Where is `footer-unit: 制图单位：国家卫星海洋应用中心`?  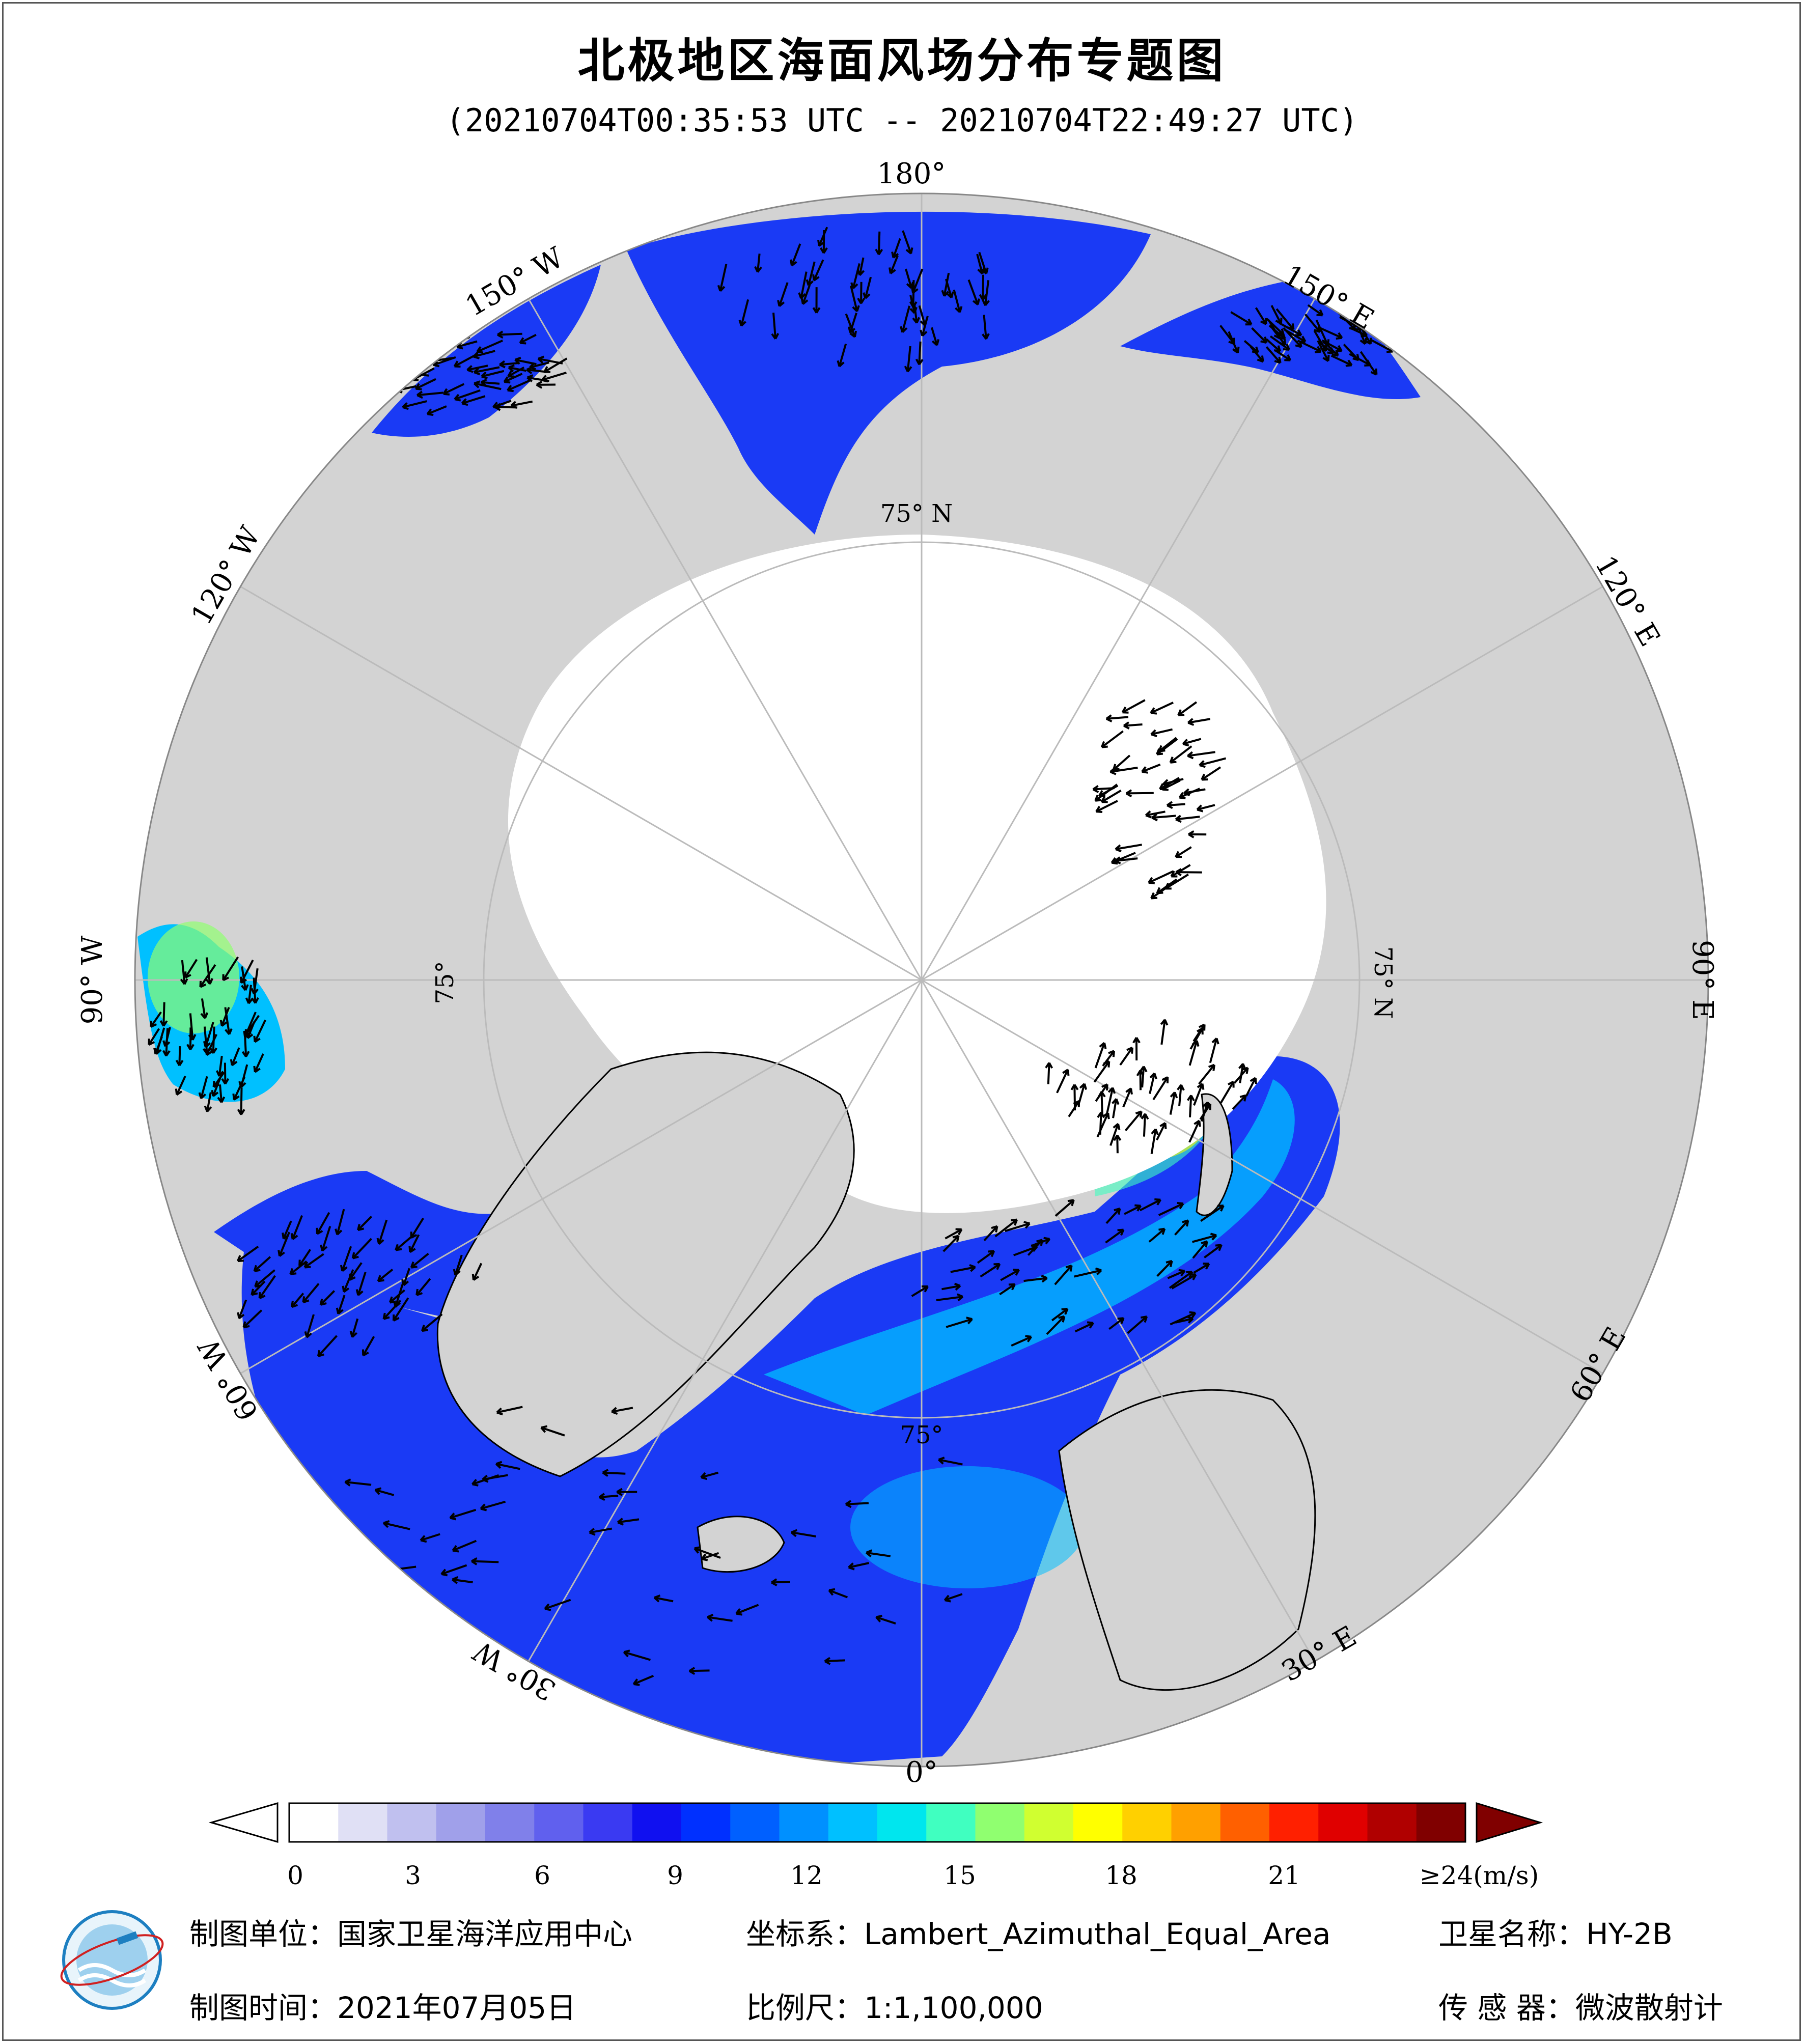
footer-unit: 制图单位：国家卫星海洋应用中心 is located at coordinates (411, 1934).